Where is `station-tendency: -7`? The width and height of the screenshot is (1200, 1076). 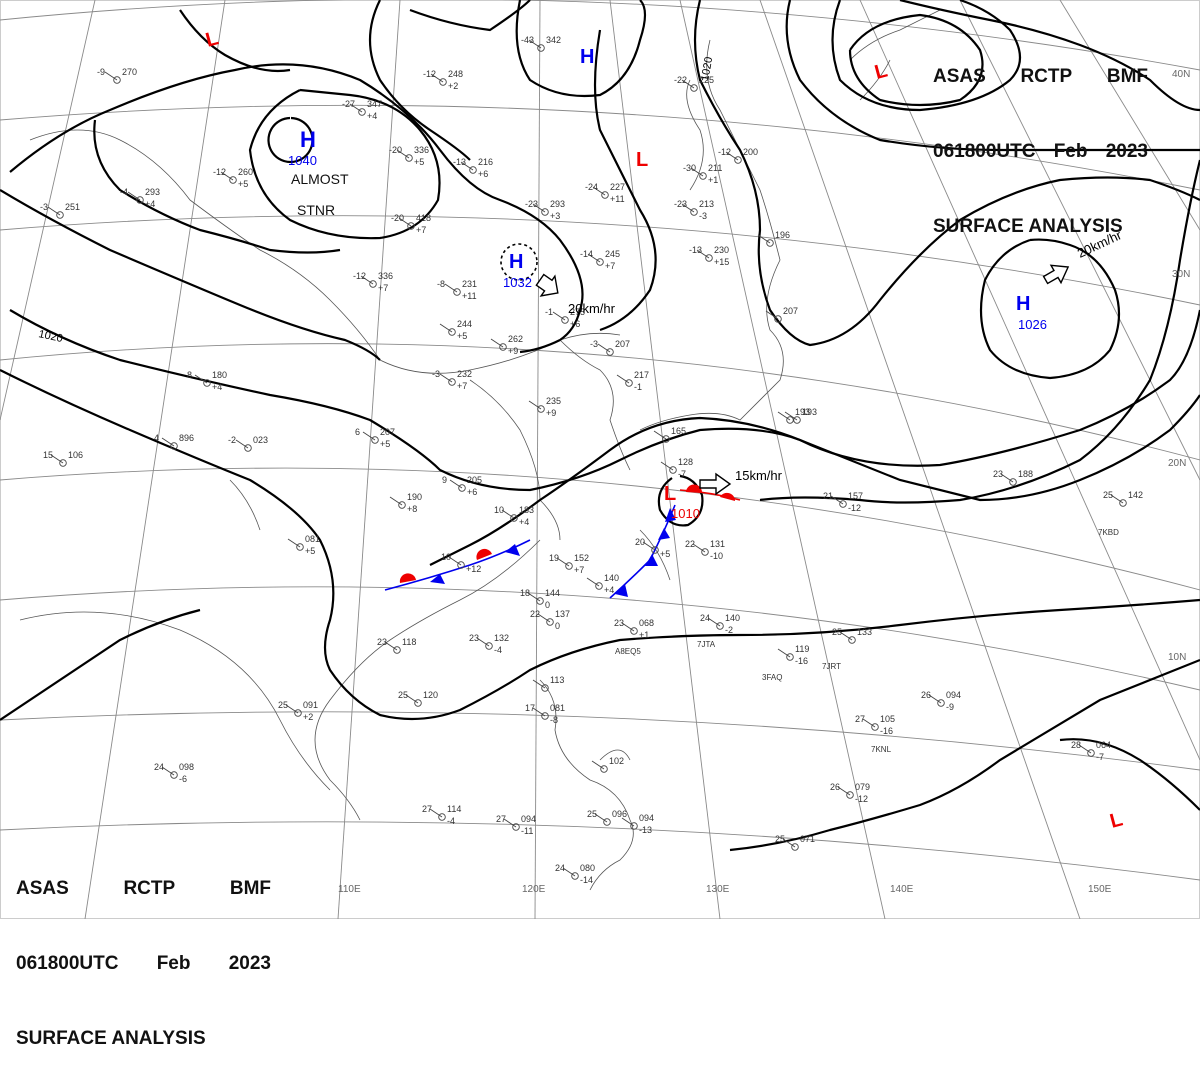
station-tendency: -7 is located at coordinates (1100, 757).